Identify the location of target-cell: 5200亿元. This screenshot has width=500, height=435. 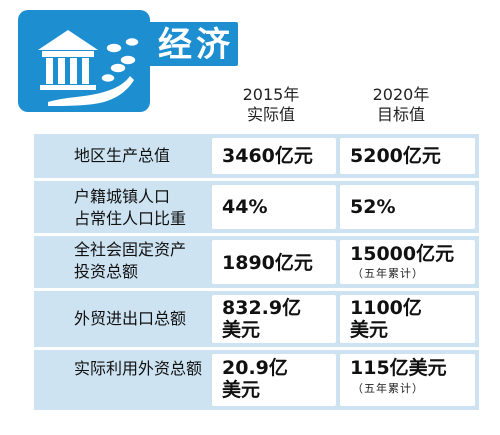
(407, 156).